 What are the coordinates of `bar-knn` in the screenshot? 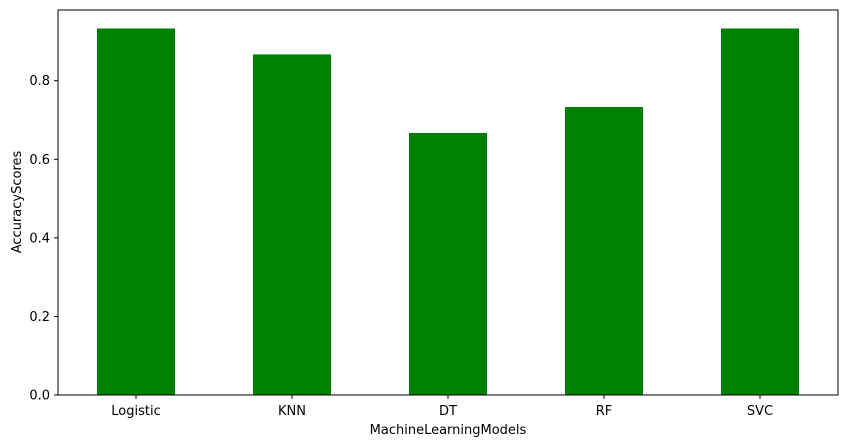 It's located at (292, 225).